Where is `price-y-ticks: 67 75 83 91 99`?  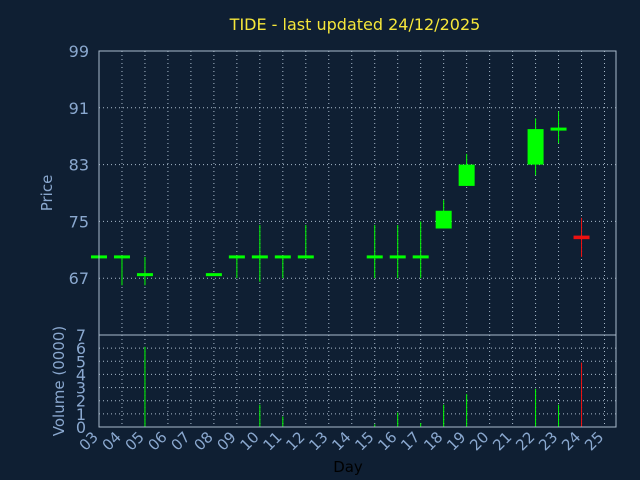
price-y-ticks: 67 75 83 91 99 is located at coordinates (79, 165).